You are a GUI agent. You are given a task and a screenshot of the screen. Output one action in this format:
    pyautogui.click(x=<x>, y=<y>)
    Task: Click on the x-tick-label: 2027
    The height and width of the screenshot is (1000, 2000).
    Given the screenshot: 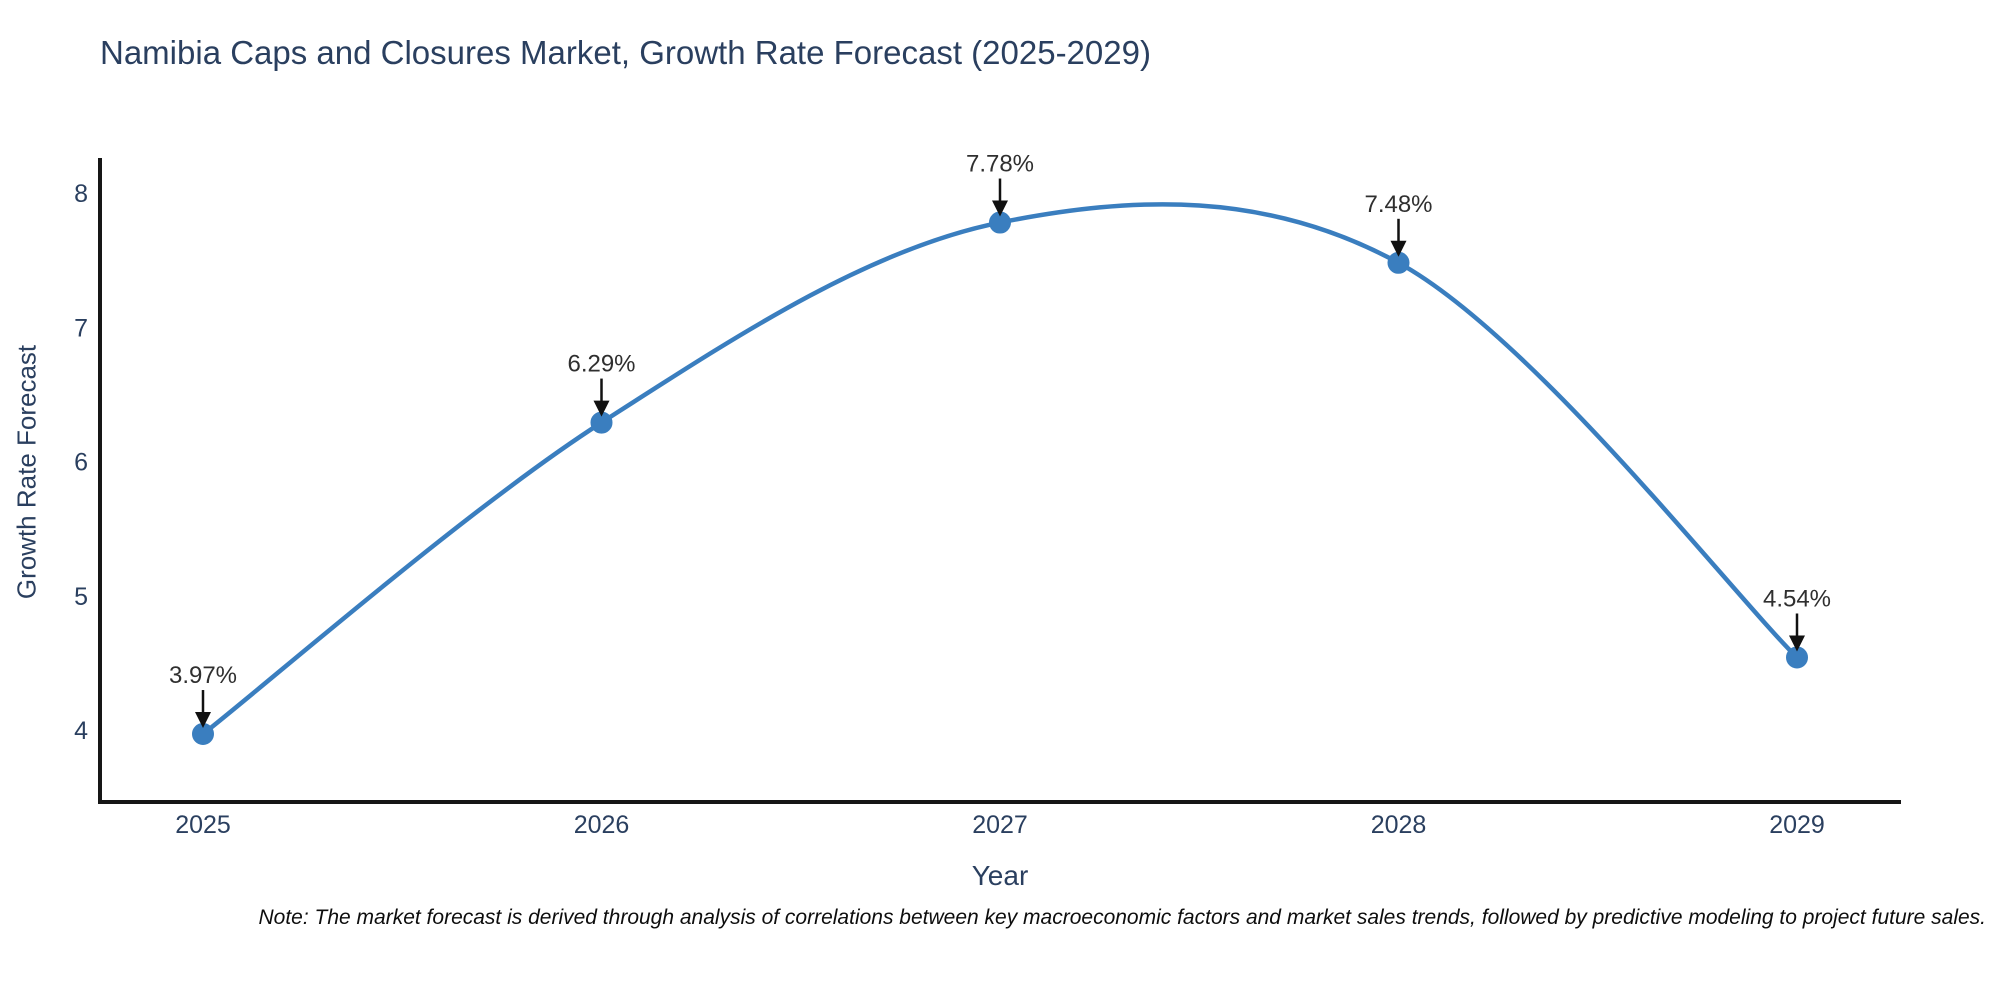 What is the action you would take?
    pyautogui.click(x=1000, y=825)
    